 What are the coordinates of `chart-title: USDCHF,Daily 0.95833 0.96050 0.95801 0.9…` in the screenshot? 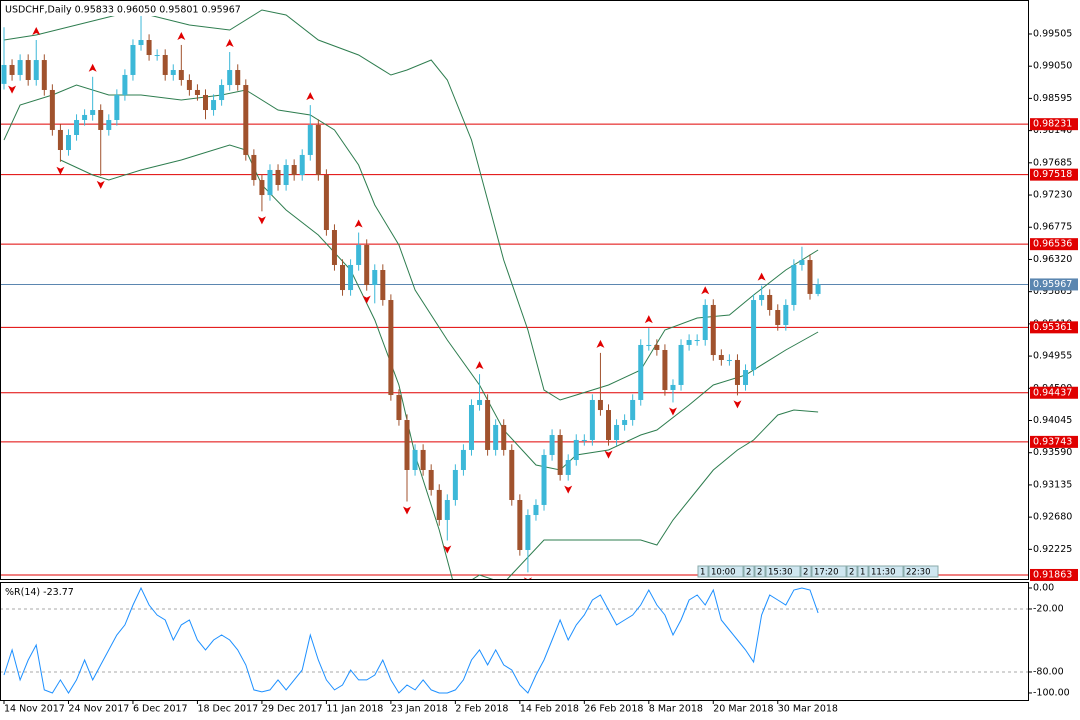 It's located at (123, 10).